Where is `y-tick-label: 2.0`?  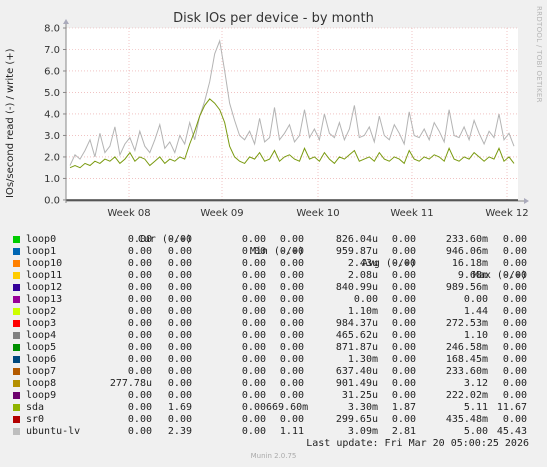
y-tick-label: 2.0 is located at coordinates (52, 157).